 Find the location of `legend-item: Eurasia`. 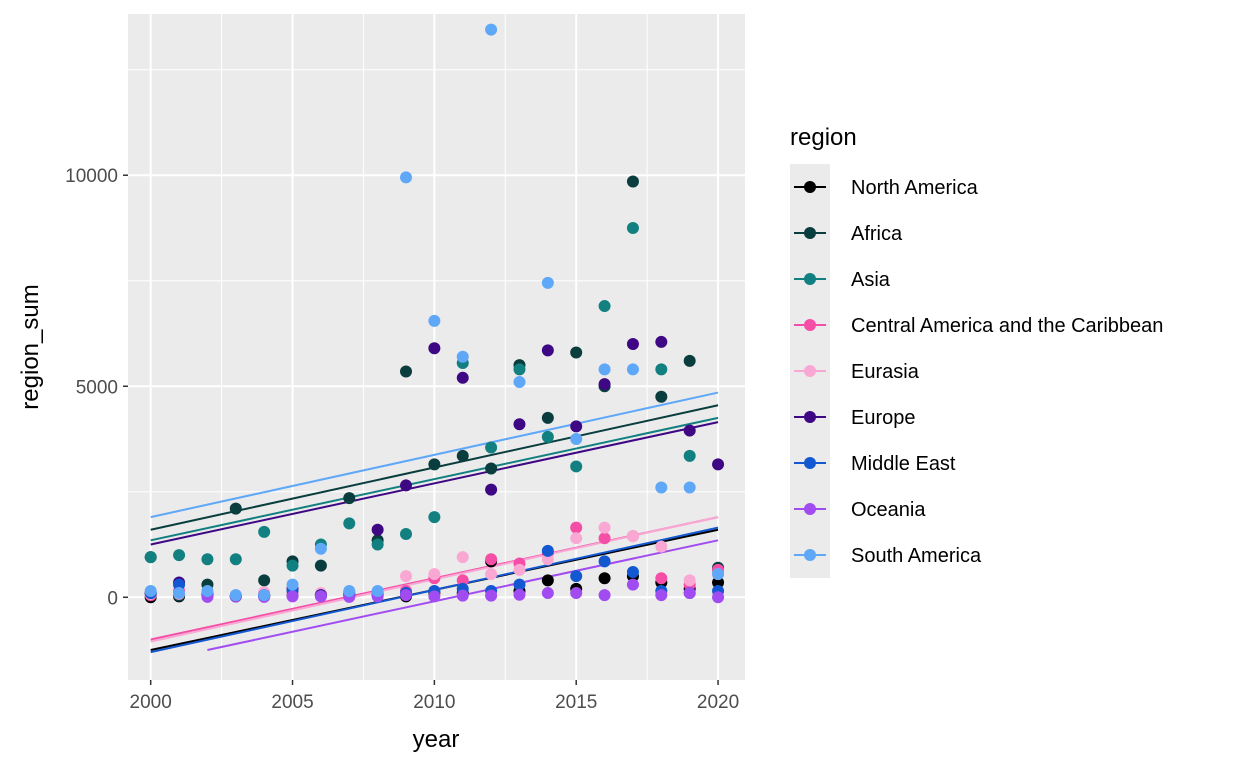

legend-item: Eurasia is located at coordinates (857, 372).